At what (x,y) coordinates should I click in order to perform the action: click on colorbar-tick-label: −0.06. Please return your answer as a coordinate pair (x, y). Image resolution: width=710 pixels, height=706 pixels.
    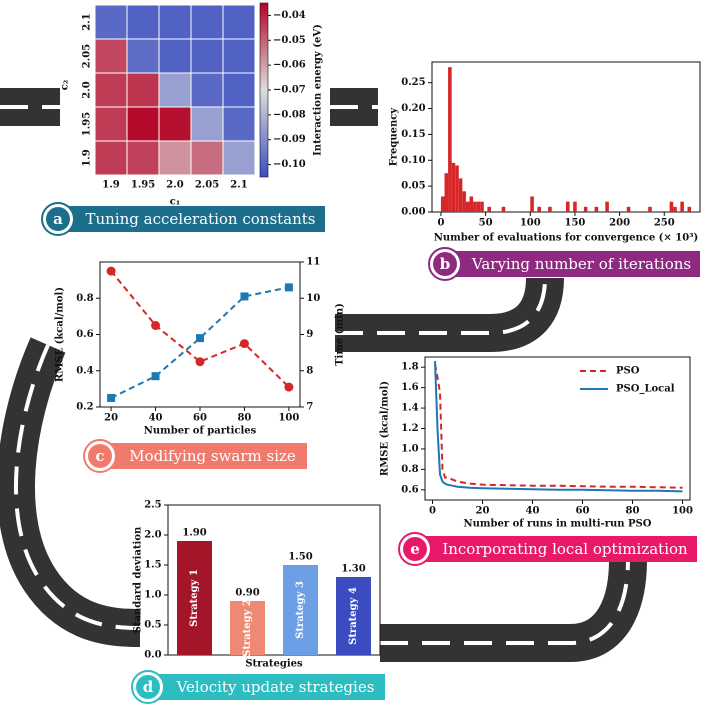
    Looking at the image, I should click on (289, 65).